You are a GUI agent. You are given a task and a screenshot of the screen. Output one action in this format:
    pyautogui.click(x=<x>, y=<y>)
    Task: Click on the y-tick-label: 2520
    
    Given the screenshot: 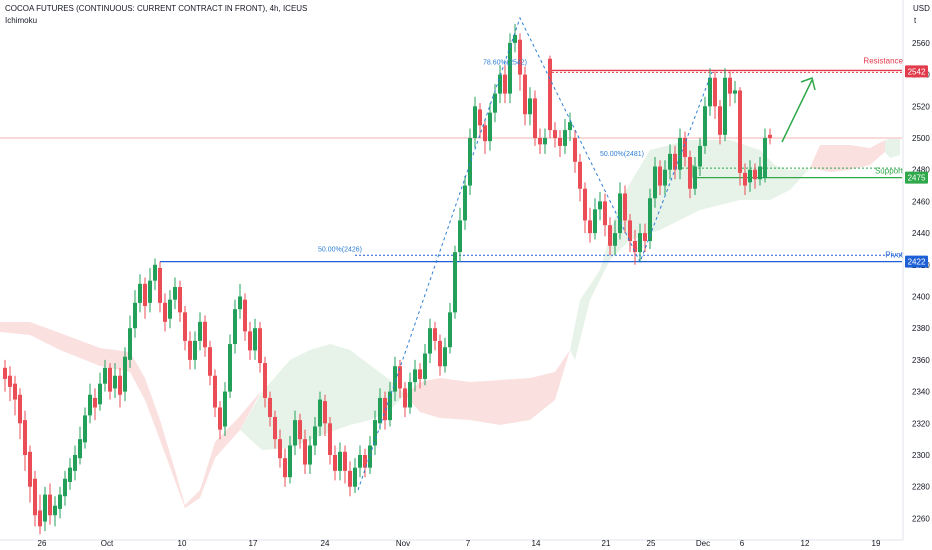 What is the action you would take?
    pyautogui.click(x=921, y=106)
    